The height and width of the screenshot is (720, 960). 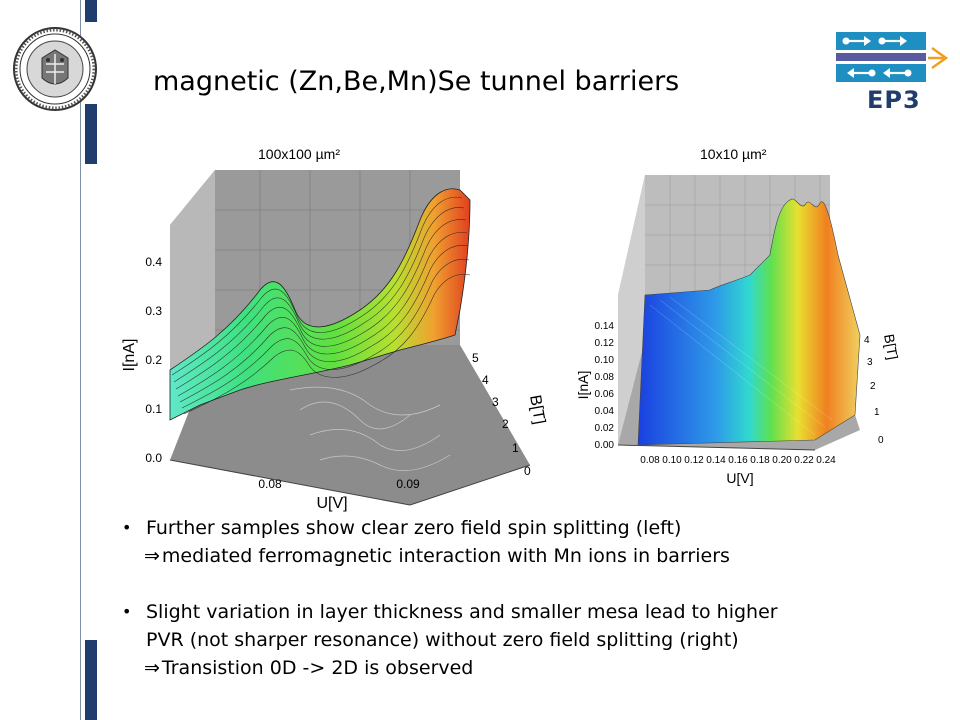 What do you see at coordinates (738, 460) in the screenshot?
I see `right-x-tick-4: 0.16` at bounding box center [738, 460].